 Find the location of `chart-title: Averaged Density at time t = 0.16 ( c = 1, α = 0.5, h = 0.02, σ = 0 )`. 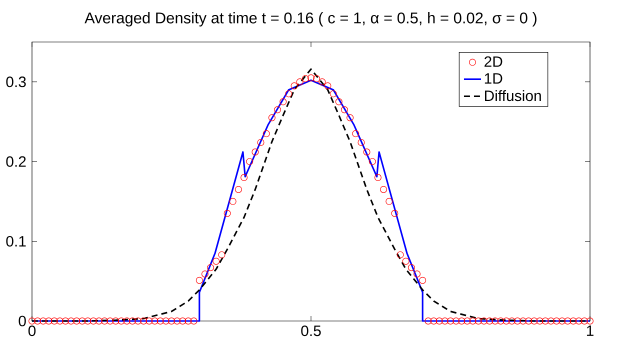

chart-title: Averaged Density at time t = 0.16 ( c = 1, α = 0.5, h = 0.02, σ = 0 ) is located at coordinates (310, 19).